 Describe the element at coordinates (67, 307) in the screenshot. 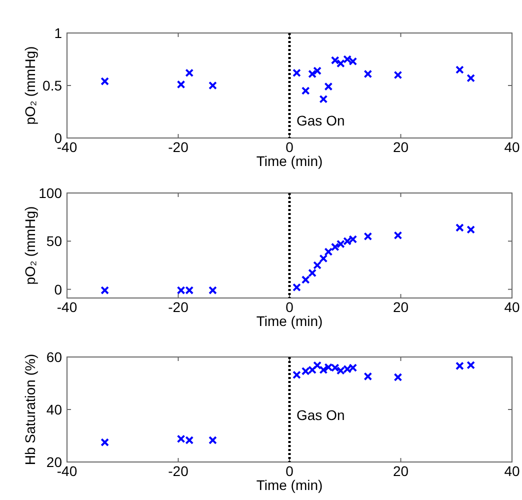

I see `x-tick-label: -40` at that location.